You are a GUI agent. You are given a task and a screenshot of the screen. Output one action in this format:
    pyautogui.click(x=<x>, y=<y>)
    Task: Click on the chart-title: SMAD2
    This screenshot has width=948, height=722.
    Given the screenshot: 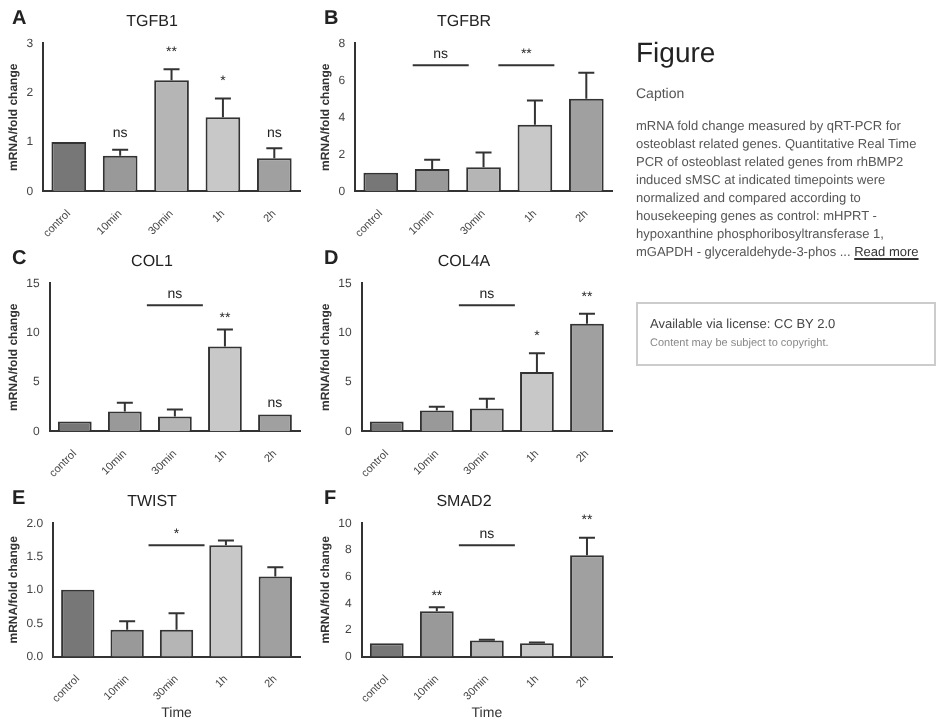 What is the action you would take?
    pyautogui.click(x=464, y=501)
    